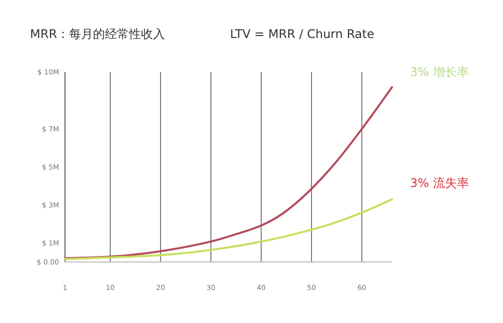 Image resolution: width=503 pixels, height=323 pixels. Describe the element at coordinates (302, 34) in the screenshot. I see `chart-subtitle: LTV = MRR / Churn Rate` at that location.